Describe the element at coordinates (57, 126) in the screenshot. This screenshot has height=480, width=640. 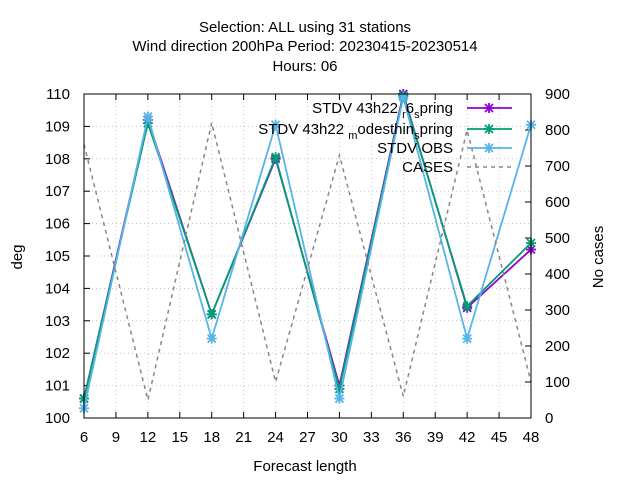
I see `y-tick-label: 109` at that location.